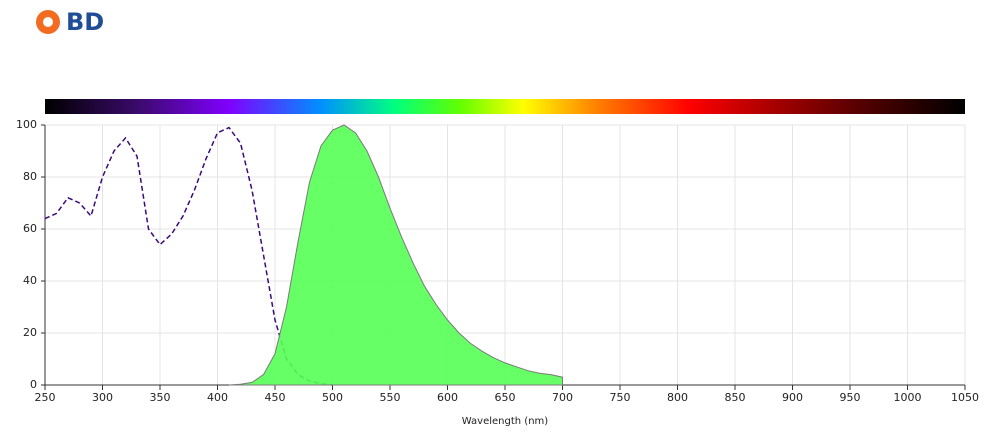 The image size is (990, 435). Describe the element at coordinates (30, 280) in the screenshot. I see `y-tick-label: 40` at that location.